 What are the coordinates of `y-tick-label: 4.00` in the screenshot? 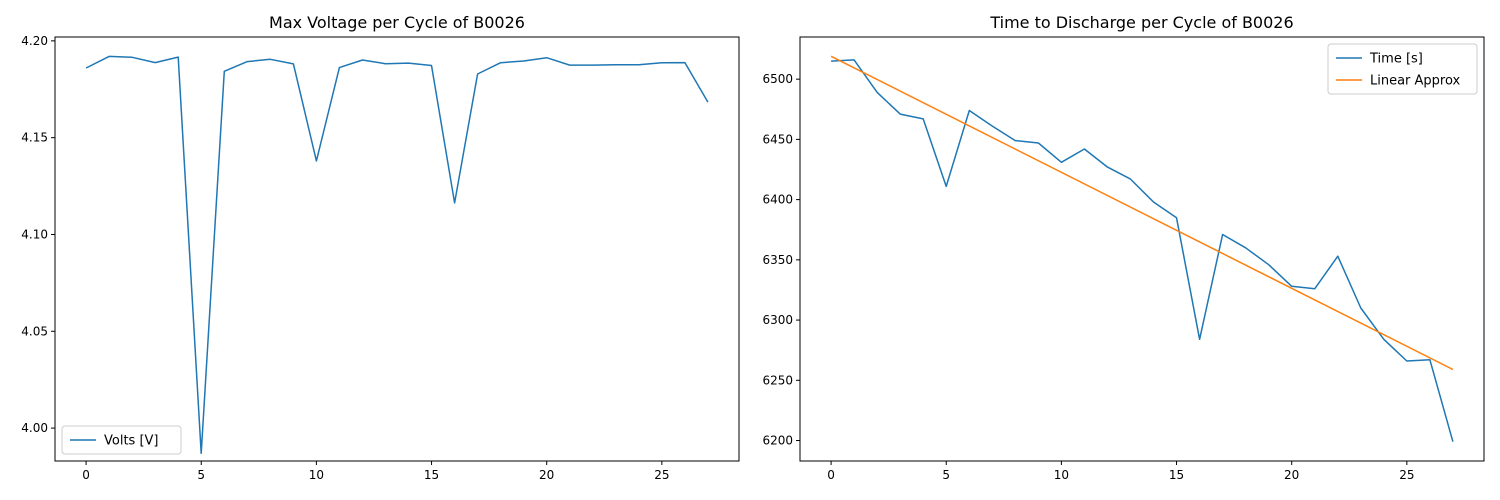 It's located at (34, 428).